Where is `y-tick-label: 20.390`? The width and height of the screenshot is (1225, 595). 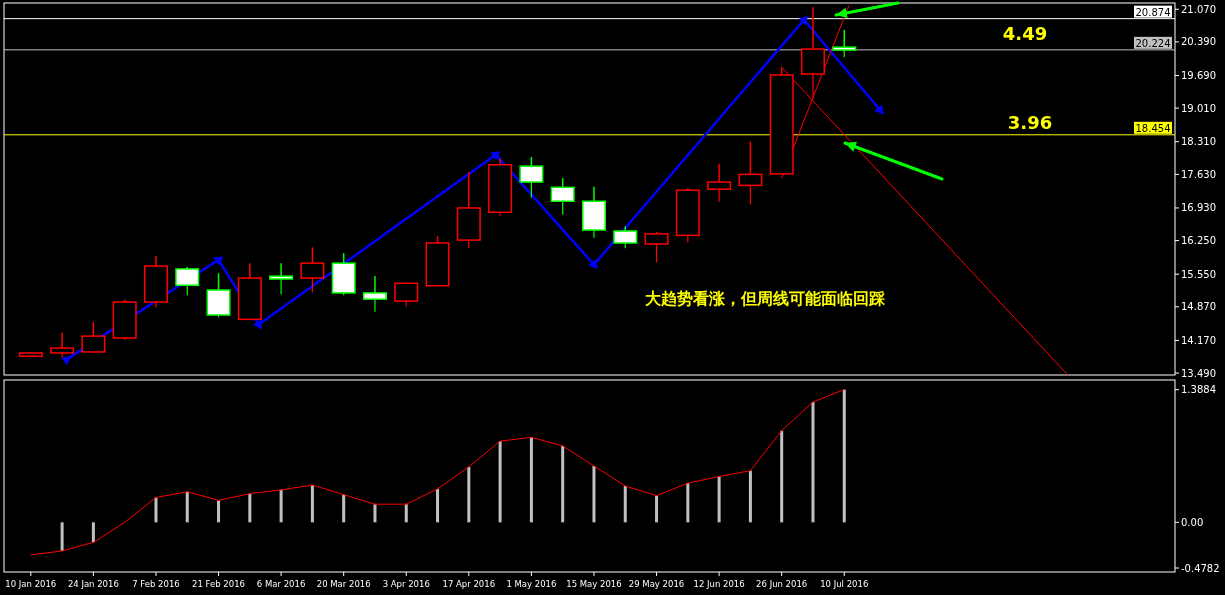
y-tick-label: 20.390 is located at coordinates (1198, 42).